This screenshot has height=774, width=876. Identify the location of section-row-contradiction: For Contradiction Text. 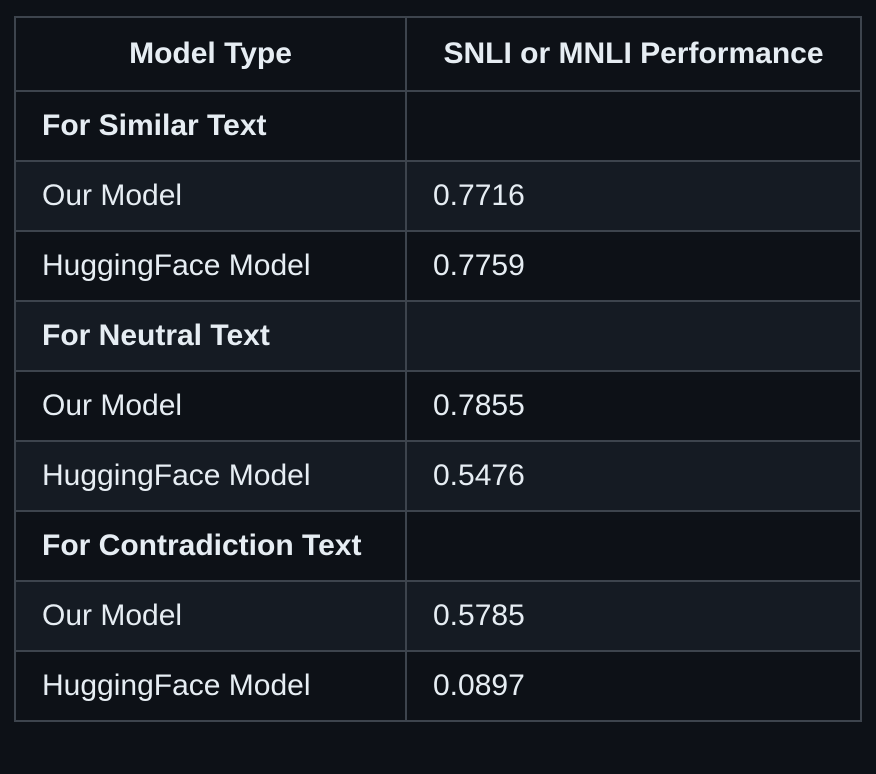
(438, 546).